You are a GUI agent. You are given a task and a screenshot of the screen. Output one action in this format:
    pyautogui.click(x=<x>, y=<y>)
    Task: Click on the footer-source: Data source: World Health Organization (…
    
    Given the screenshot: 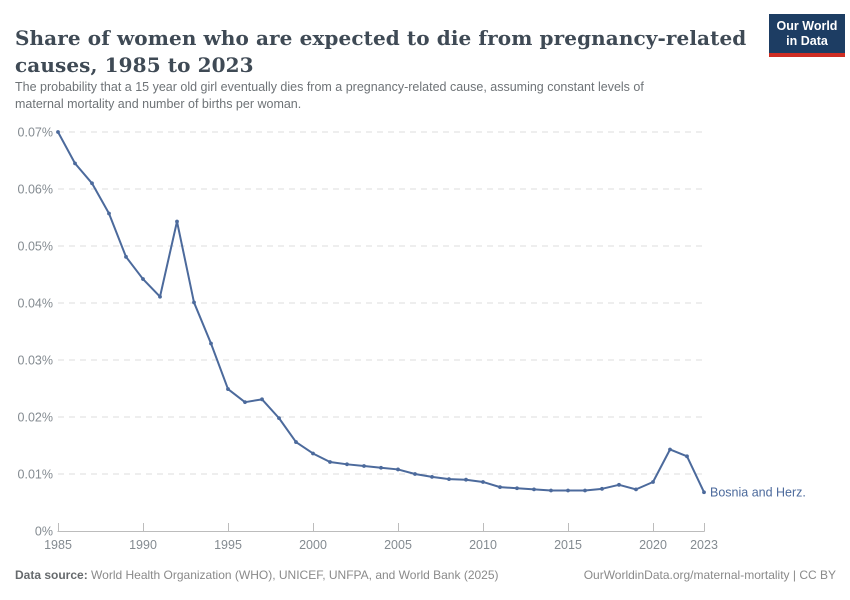 What is the action you would take?
    pyautogui.click(x=257, y=575)
    